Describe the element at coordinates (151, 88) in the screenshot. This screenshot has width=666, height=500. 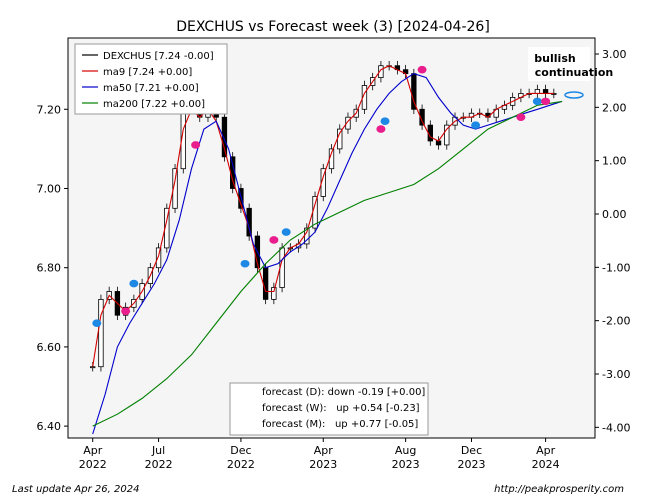
I see `legend-ma50: ma50 [7.21 +0.00]` at that location.